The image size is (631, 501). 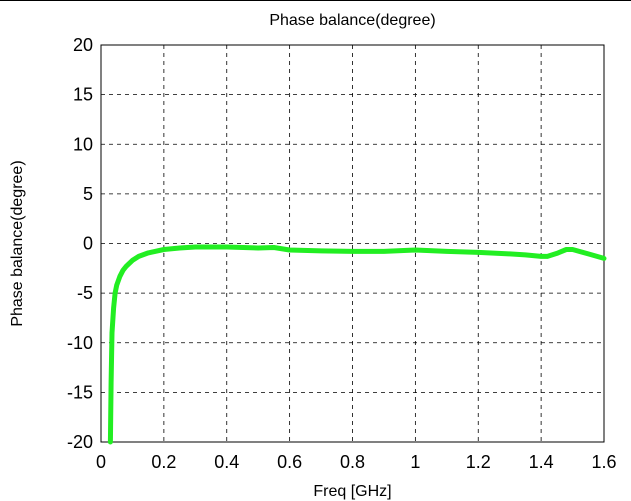 I want to click on x-tick-label: 1.4, so click(x=541, y=462).